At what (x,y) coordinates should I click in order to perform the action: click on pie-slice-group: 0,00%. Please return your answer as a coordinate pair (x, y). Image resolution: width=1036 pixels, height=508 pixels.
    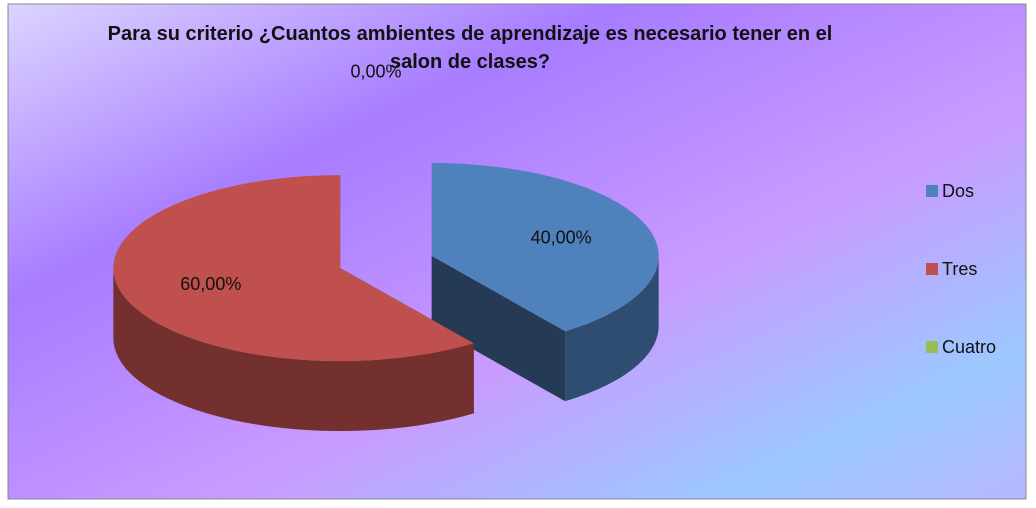
    Looking at the image, I should click on (375, 72).